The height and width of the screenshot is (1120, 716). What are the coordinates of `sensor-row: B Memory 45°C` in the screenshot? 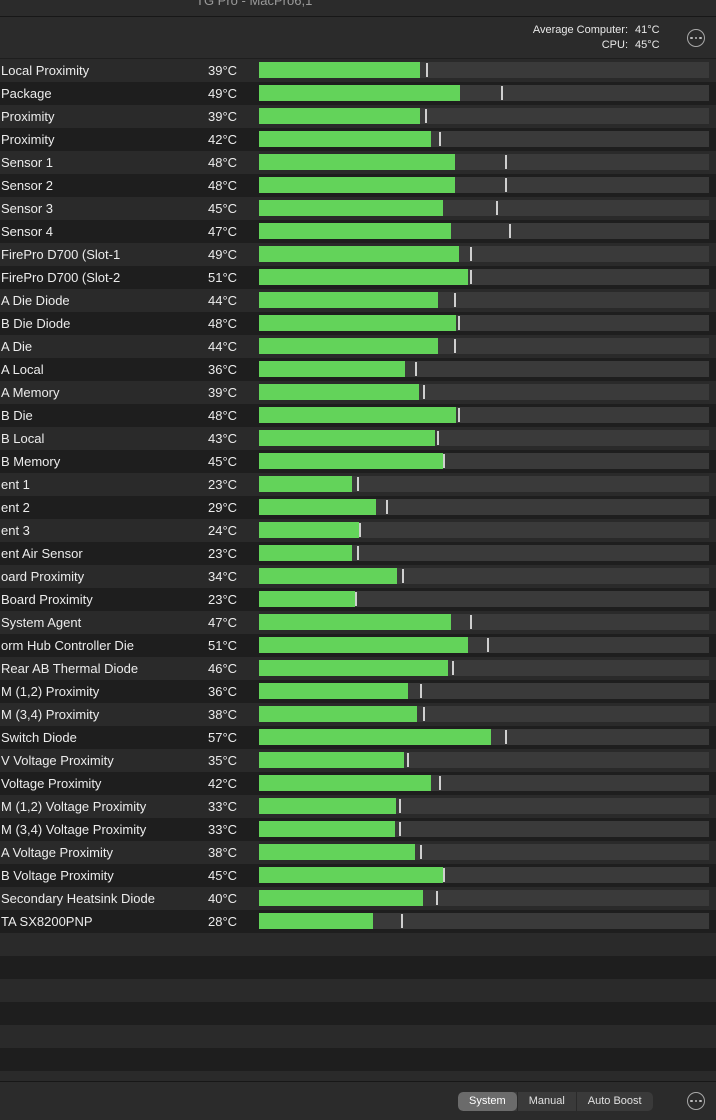 It's located at (358, 461).